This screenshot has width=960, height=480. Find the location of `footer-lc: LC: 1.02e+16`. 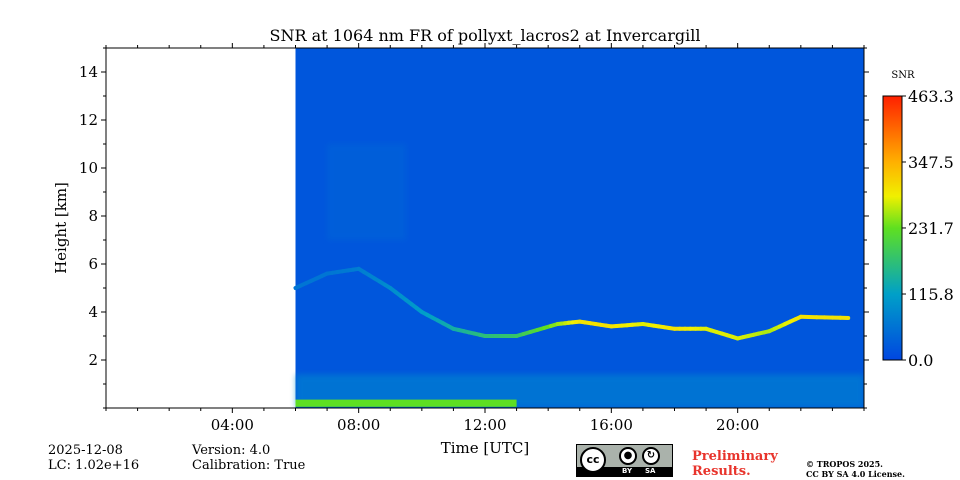

footer-lc: LC: 1.02e+16 is located at coordinates (94, 465).